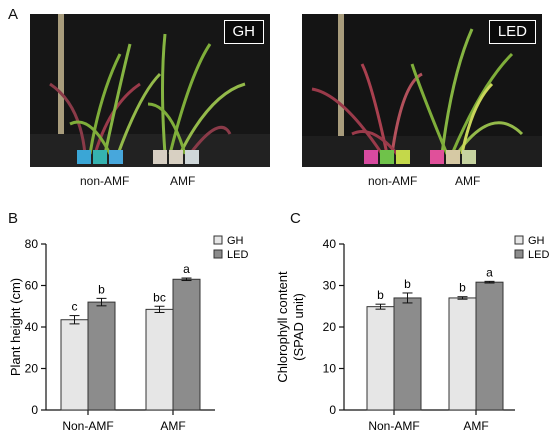  I want to click on panel-a-letter: A, so click(13, 14).